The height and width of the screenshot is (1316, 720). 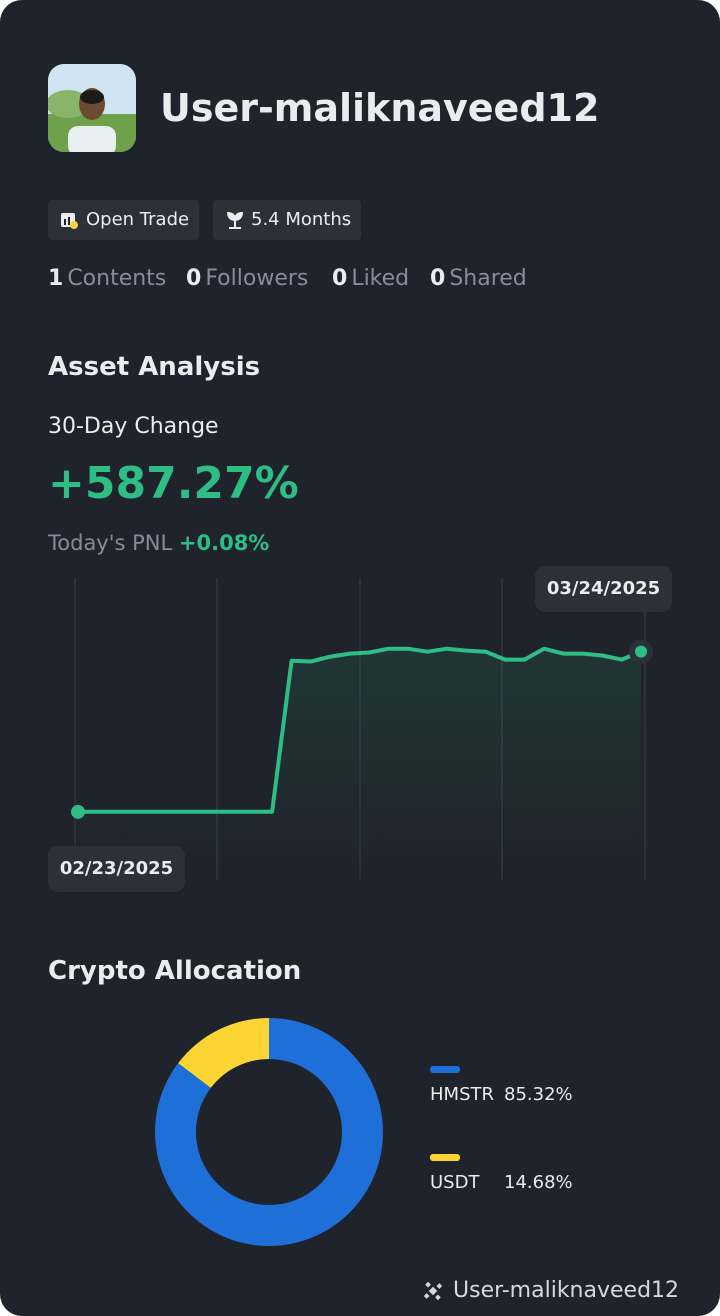 I want to click on badge-text: 5.4 Months, so click(x=301, y=219).